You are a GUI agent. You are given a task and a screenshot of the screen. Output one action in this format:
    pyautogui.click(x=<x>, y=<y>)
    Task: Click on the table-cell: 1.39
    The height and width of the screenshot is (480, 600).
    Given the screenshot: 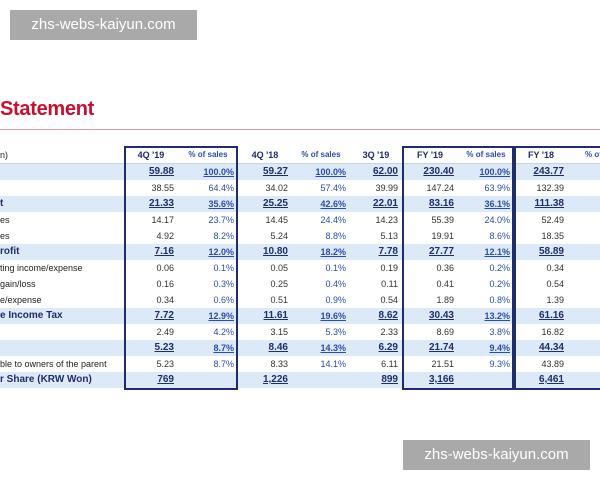 What is the action you would take?
    pyautogui.click(x=555, y=300)
    